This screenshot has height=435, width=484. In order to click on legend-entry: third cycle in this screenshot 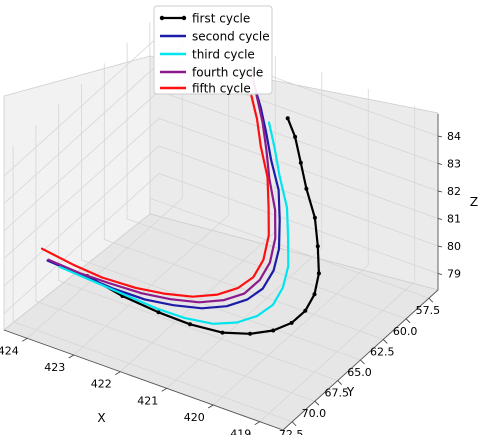, I will do `click(207, 55)`.